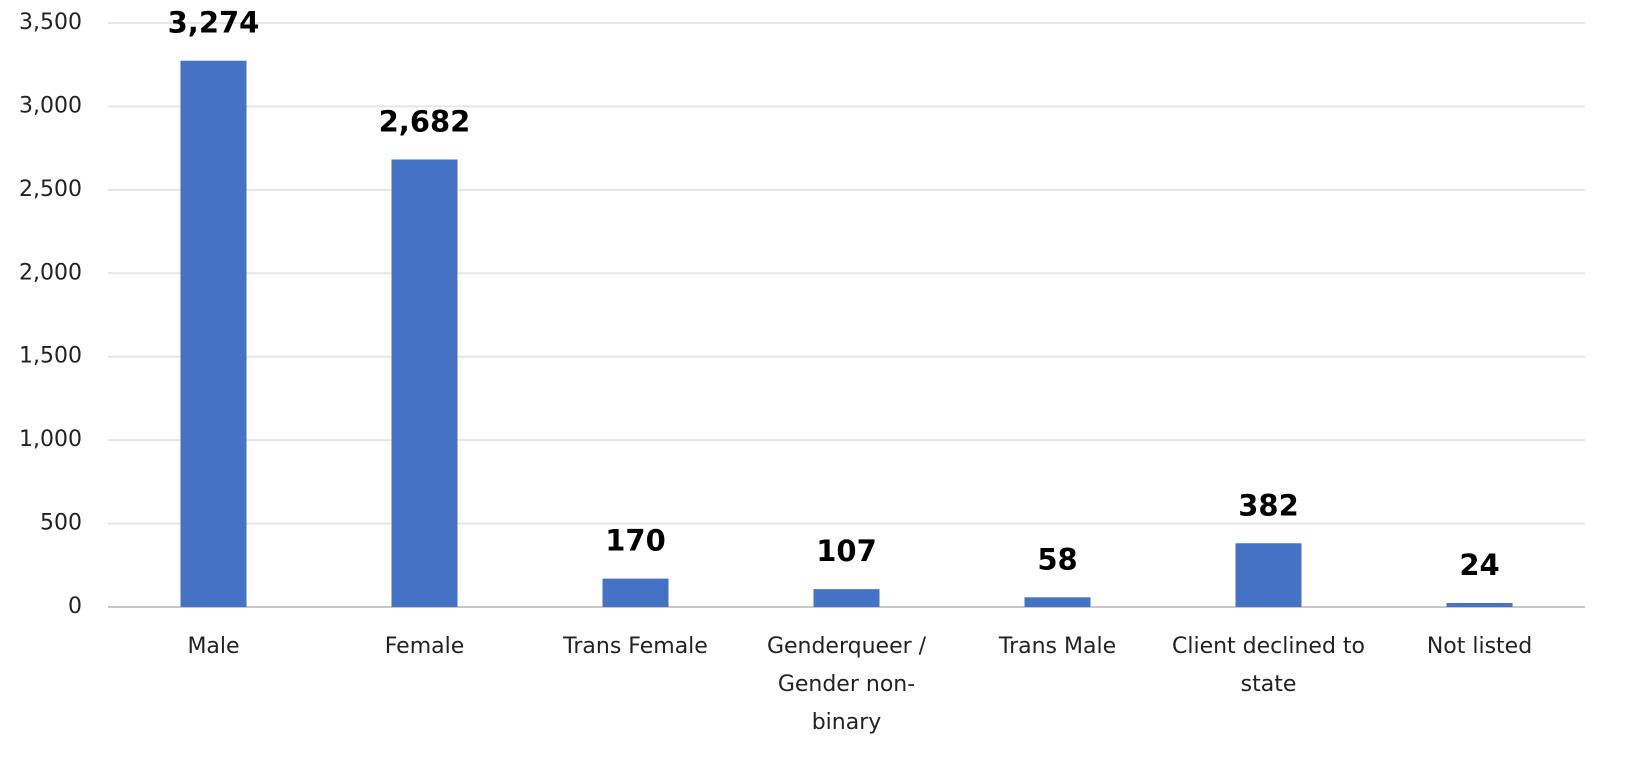 This screenshot has width=1649, height=773. What do you see at coordinates (425, 121) in the screenshot?
I see `data-label: 2,682` at bounding box center [425, 121].